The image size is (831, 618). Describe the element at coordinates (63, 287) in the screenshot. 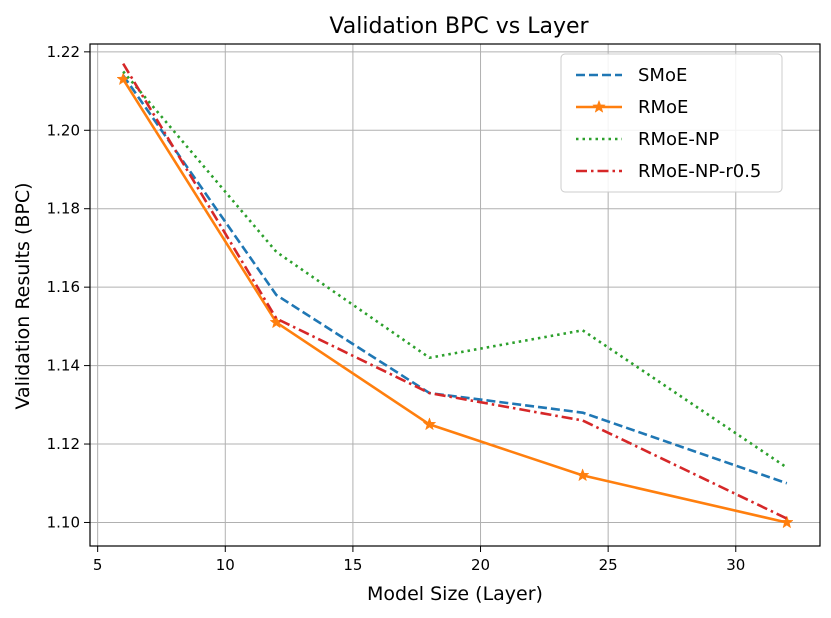

I see `y-tick-label: 1.16` at that location.